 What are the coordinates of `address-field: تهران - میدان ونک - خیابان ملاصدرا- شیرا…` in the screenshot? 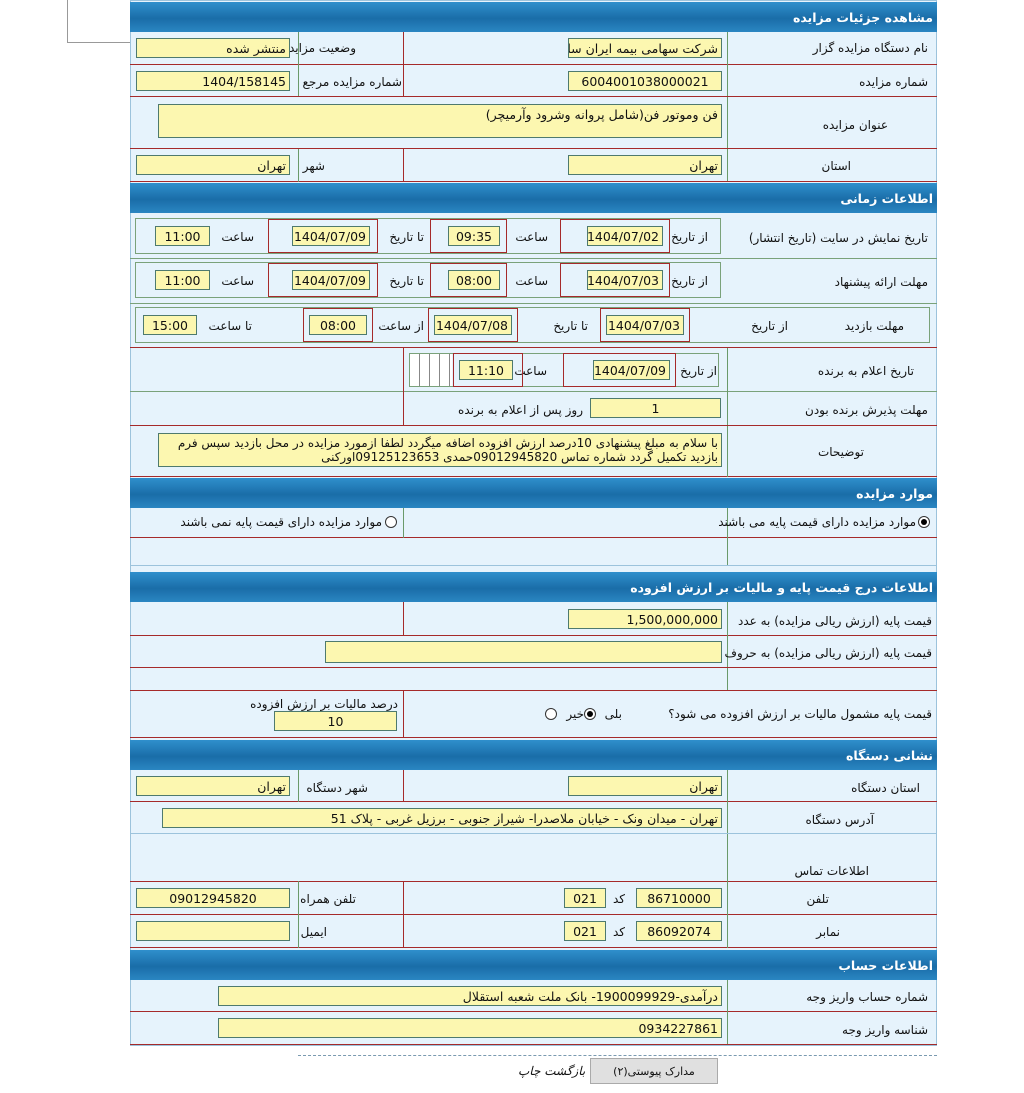 It's located at (442, 818).